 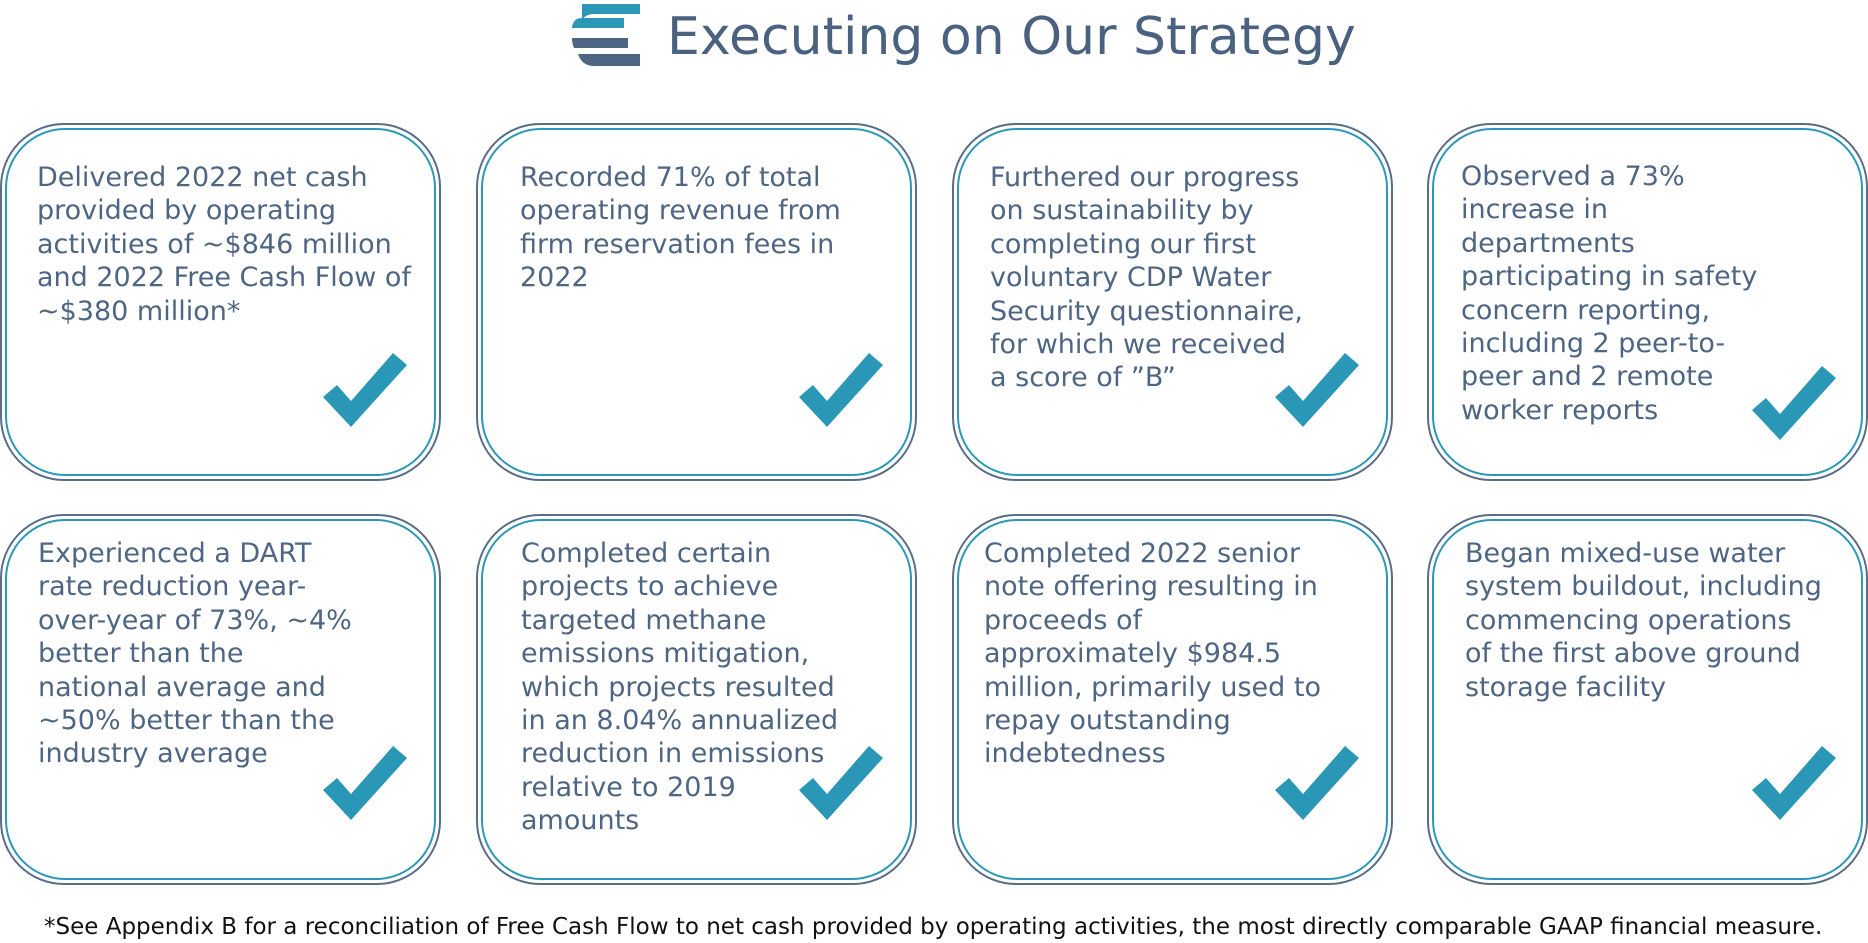 What do you see at coordinates (1011, 37) in the screenshot?
I see `page-title: Executing on Our Strategy` at bounding box center [1011, 37].